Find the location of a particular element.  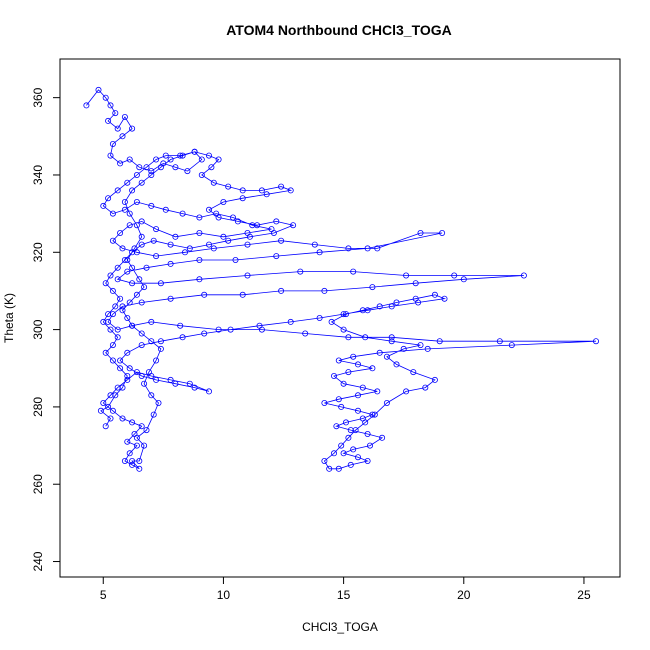

y-tick-label: 260 is located at coordinates (38, 484).